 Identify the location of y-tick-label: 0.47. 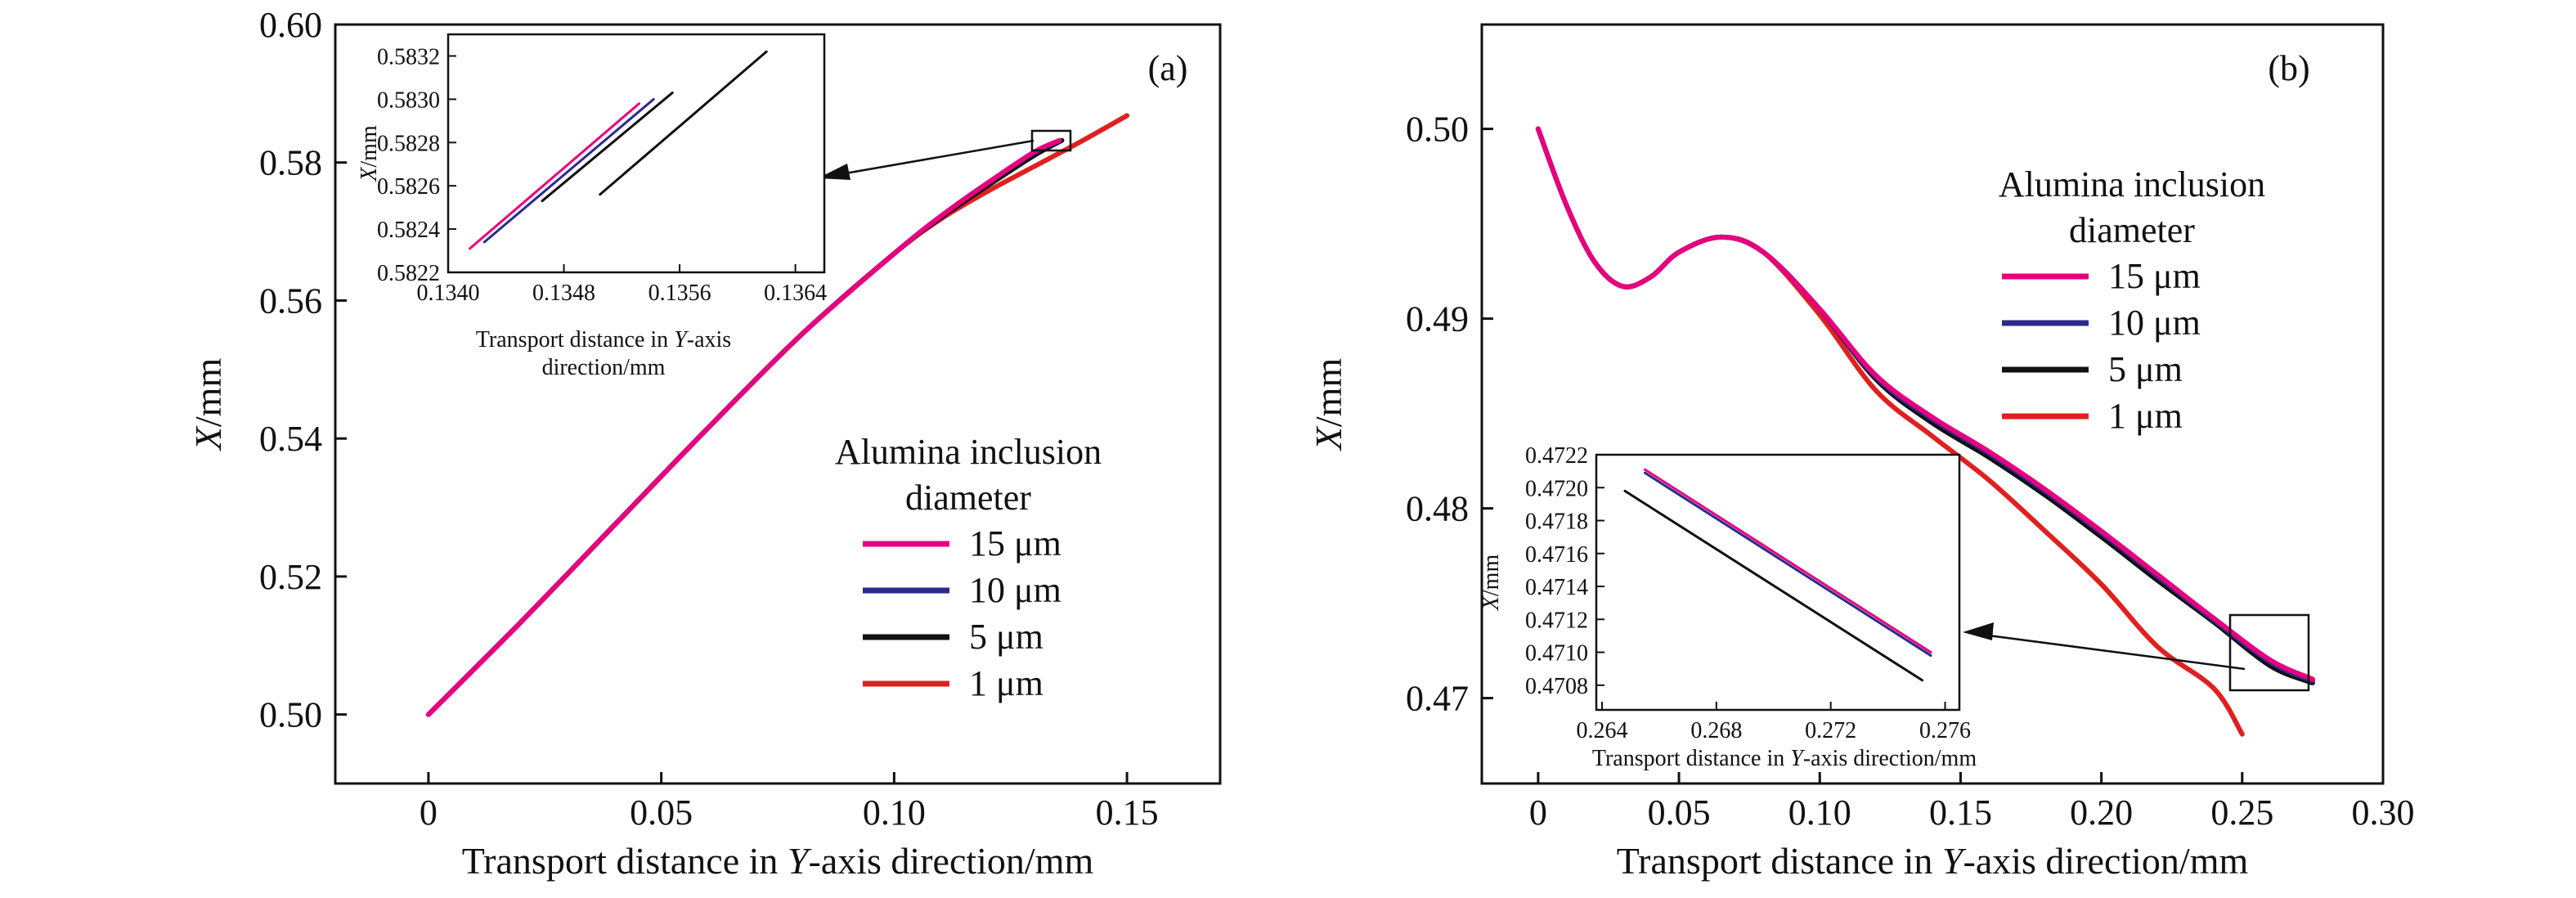
(1437, 699).